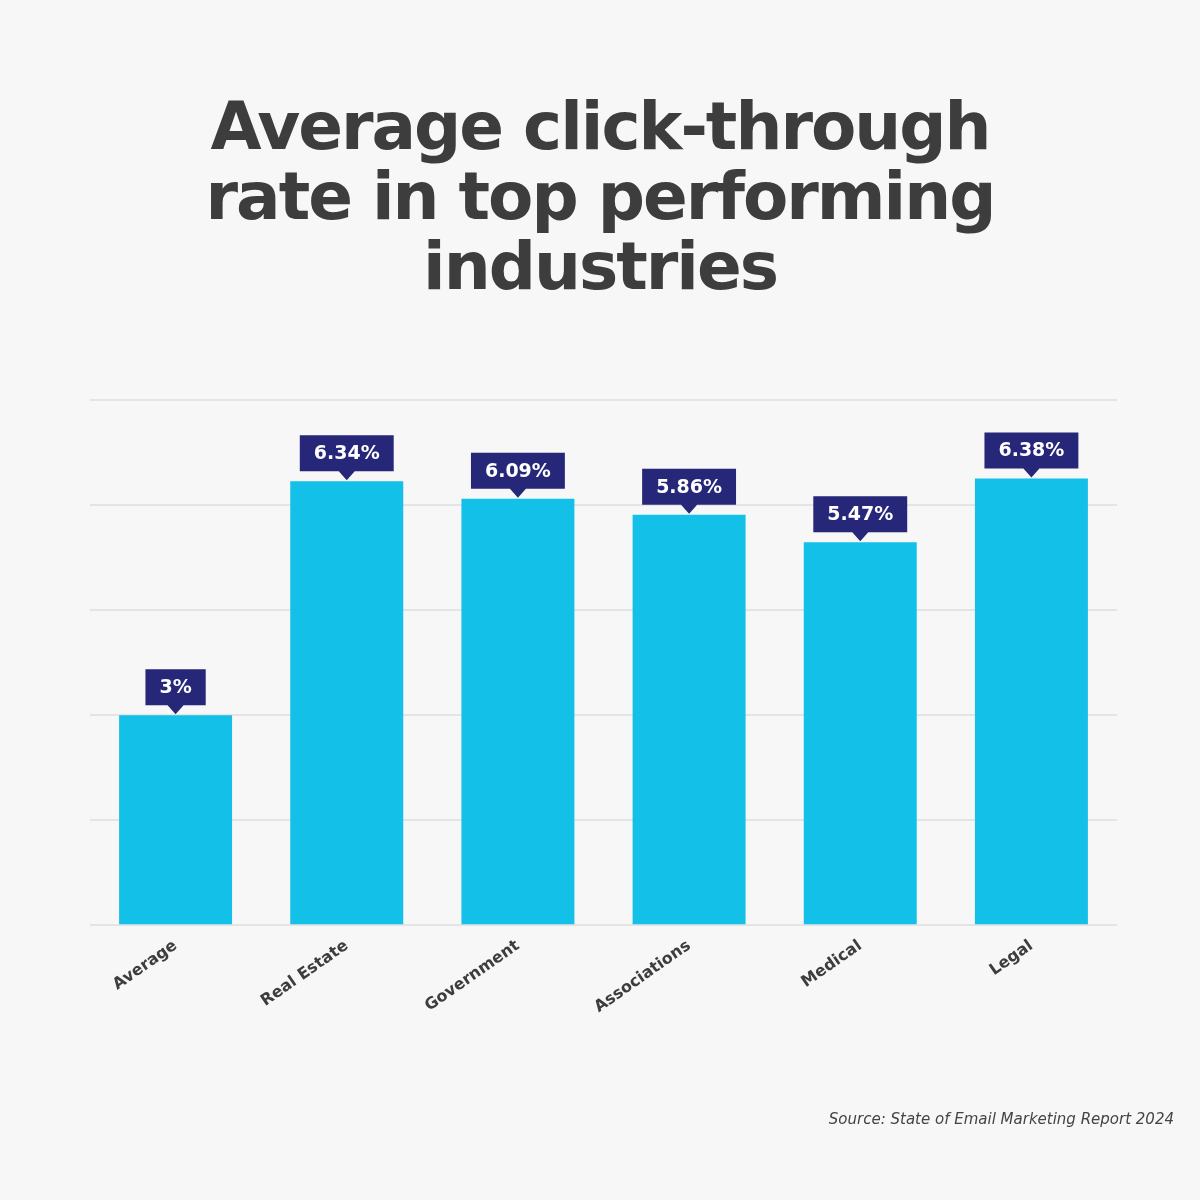  What do you see at coordinates (175, 686) in the screenshot?
I see `data-label: 3%` at bounding box center [175, 686].